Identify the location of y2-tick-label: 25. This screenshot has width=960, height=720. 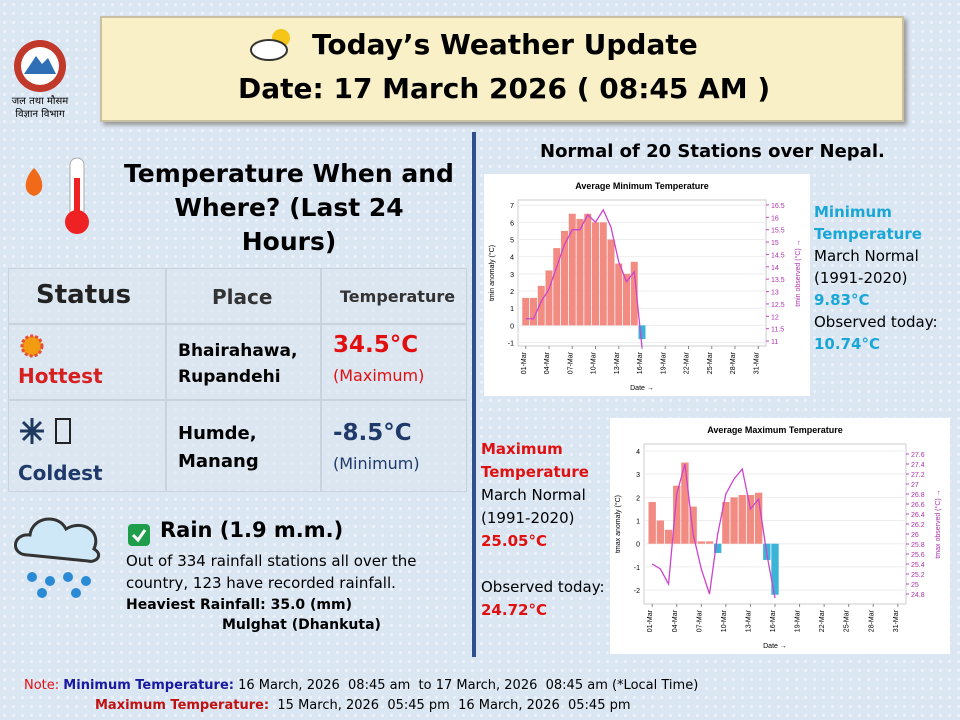
(915, 585).